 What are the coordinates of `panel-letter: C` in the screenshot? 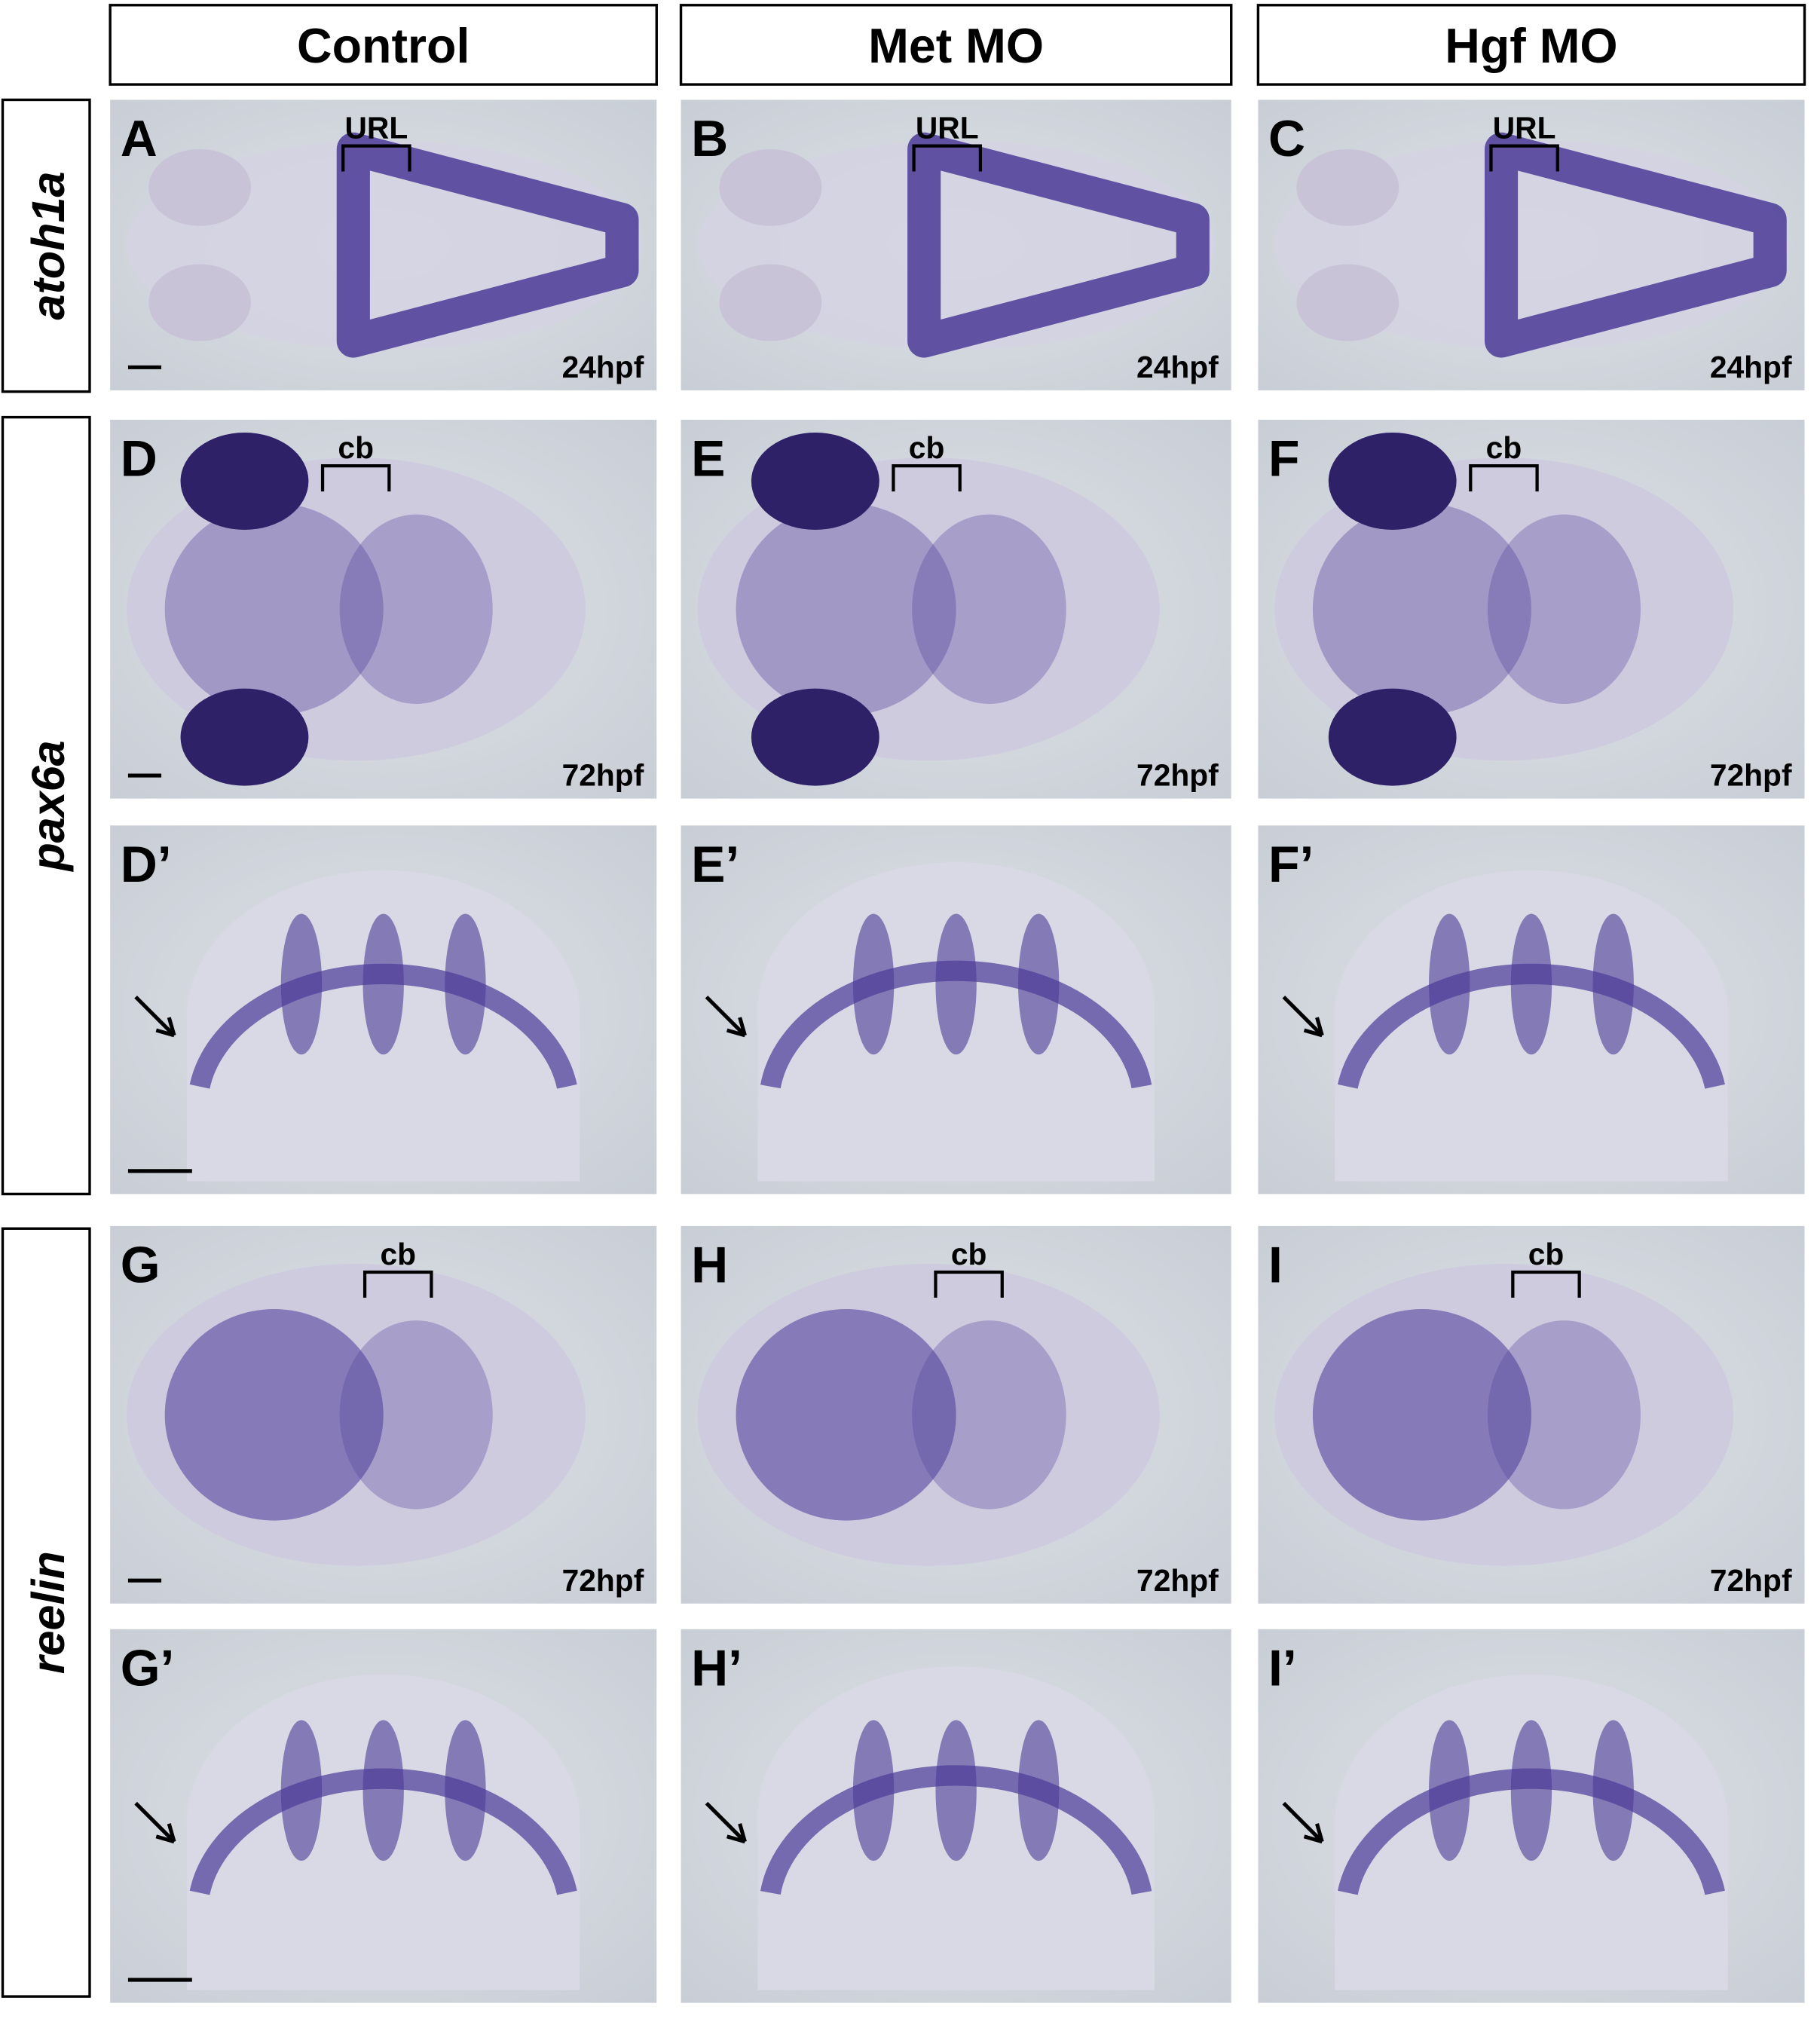 It's located at (1286, 139).